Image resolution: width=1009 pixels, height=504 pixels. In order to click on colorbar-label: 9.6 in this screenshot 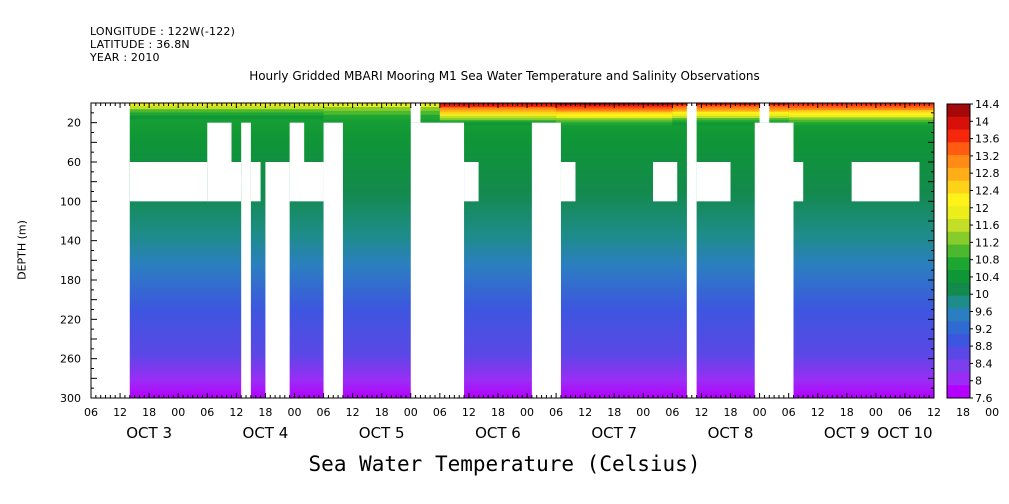, I will do `click(984, 312)`.